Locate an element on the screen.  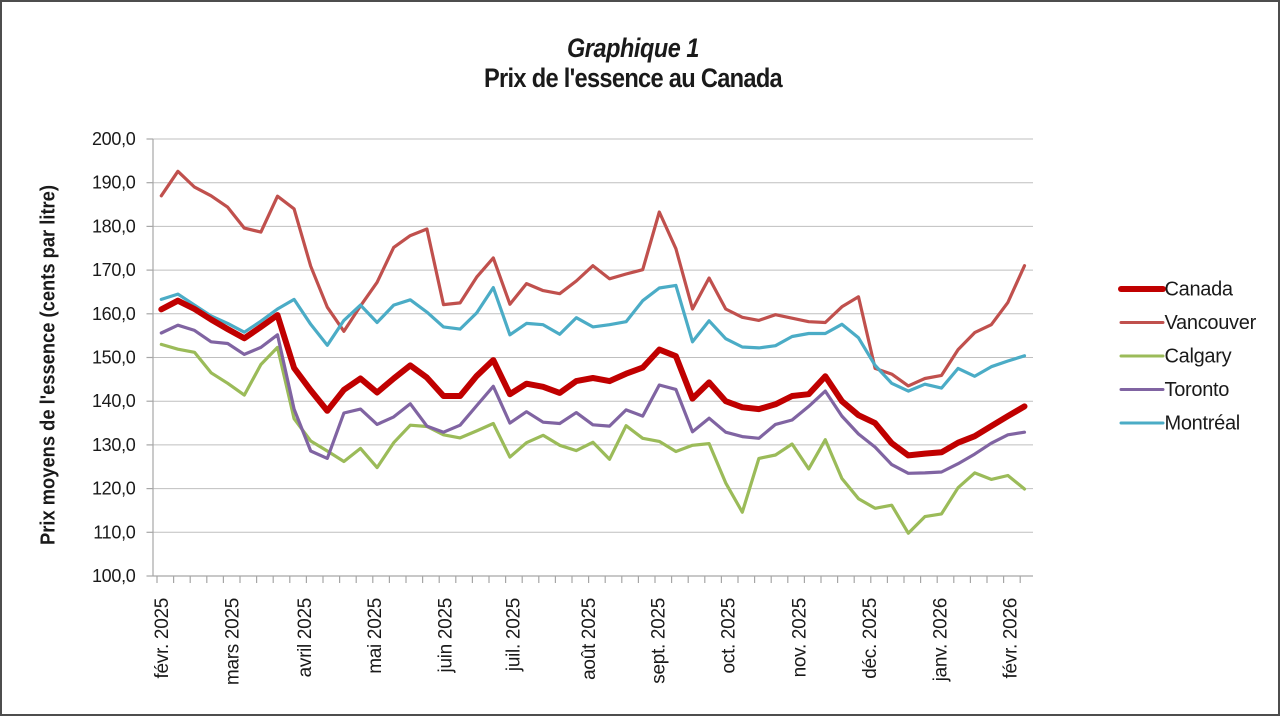
svg-text: Toronto is located at coordinates (1197, 390).